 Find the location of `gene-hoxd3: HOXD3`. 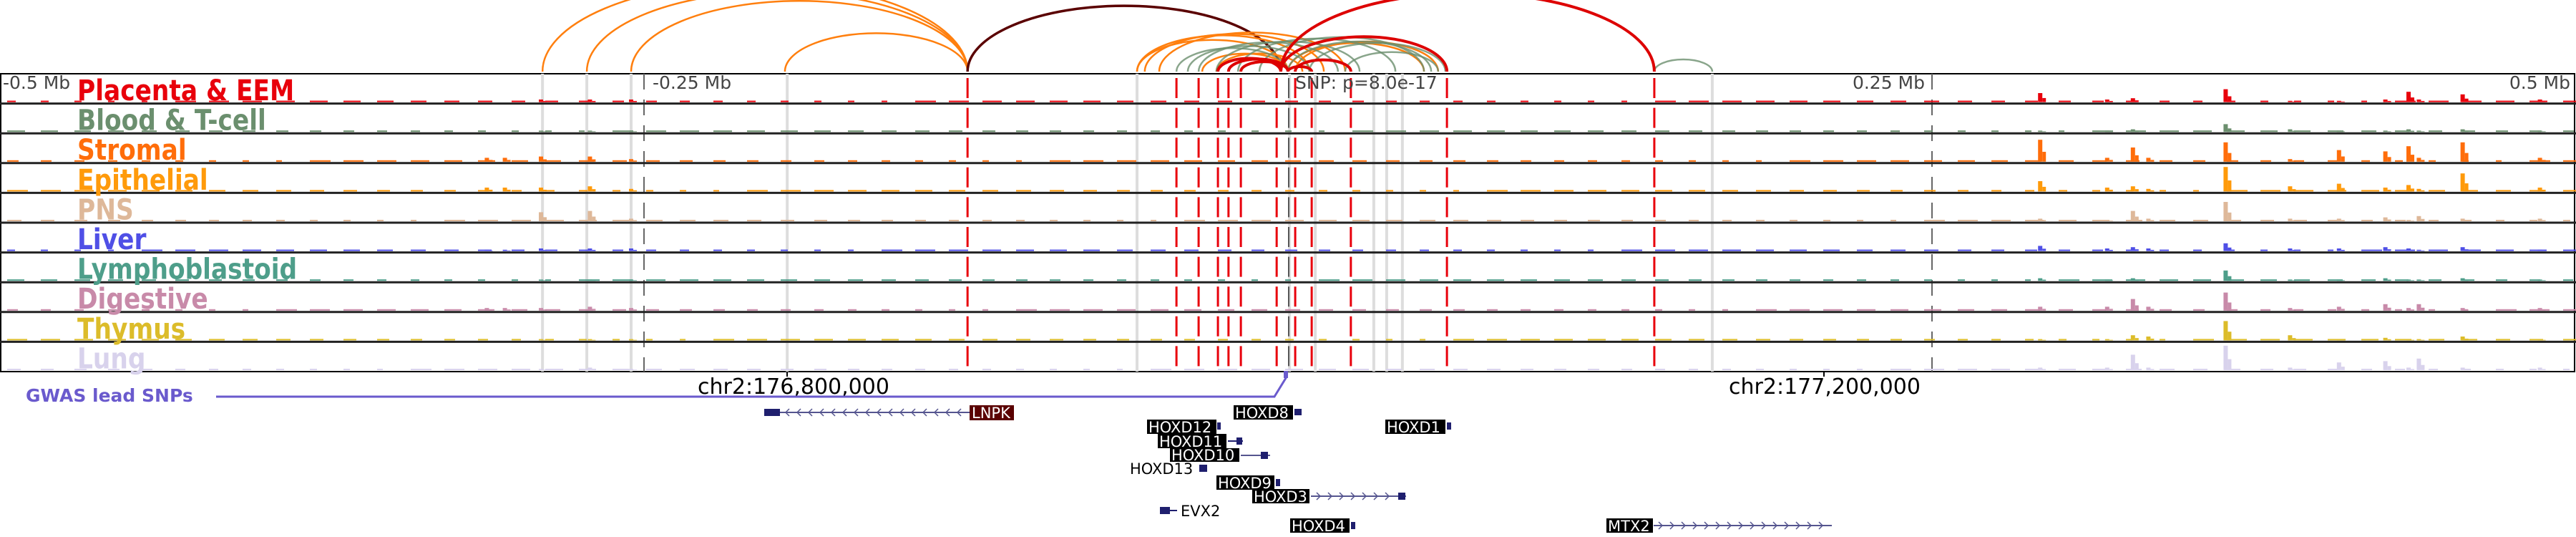

gene-hoxd3: HOXD3 is located at coordinates (1329, 496).